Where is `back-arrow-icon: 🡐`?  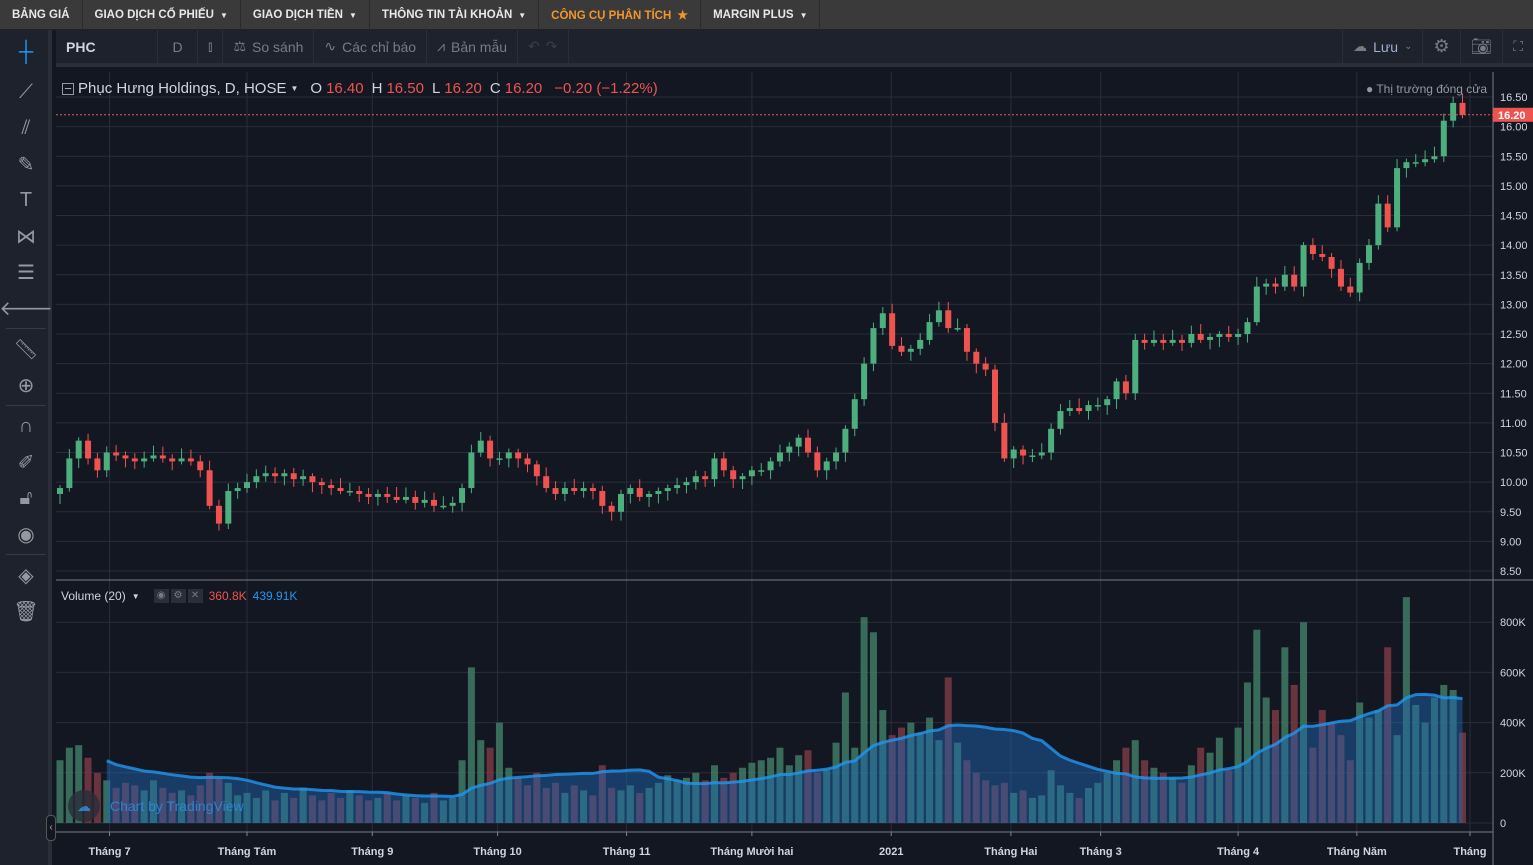
back-arrow-icon: 🡐 is located at coordinates (26, 308).